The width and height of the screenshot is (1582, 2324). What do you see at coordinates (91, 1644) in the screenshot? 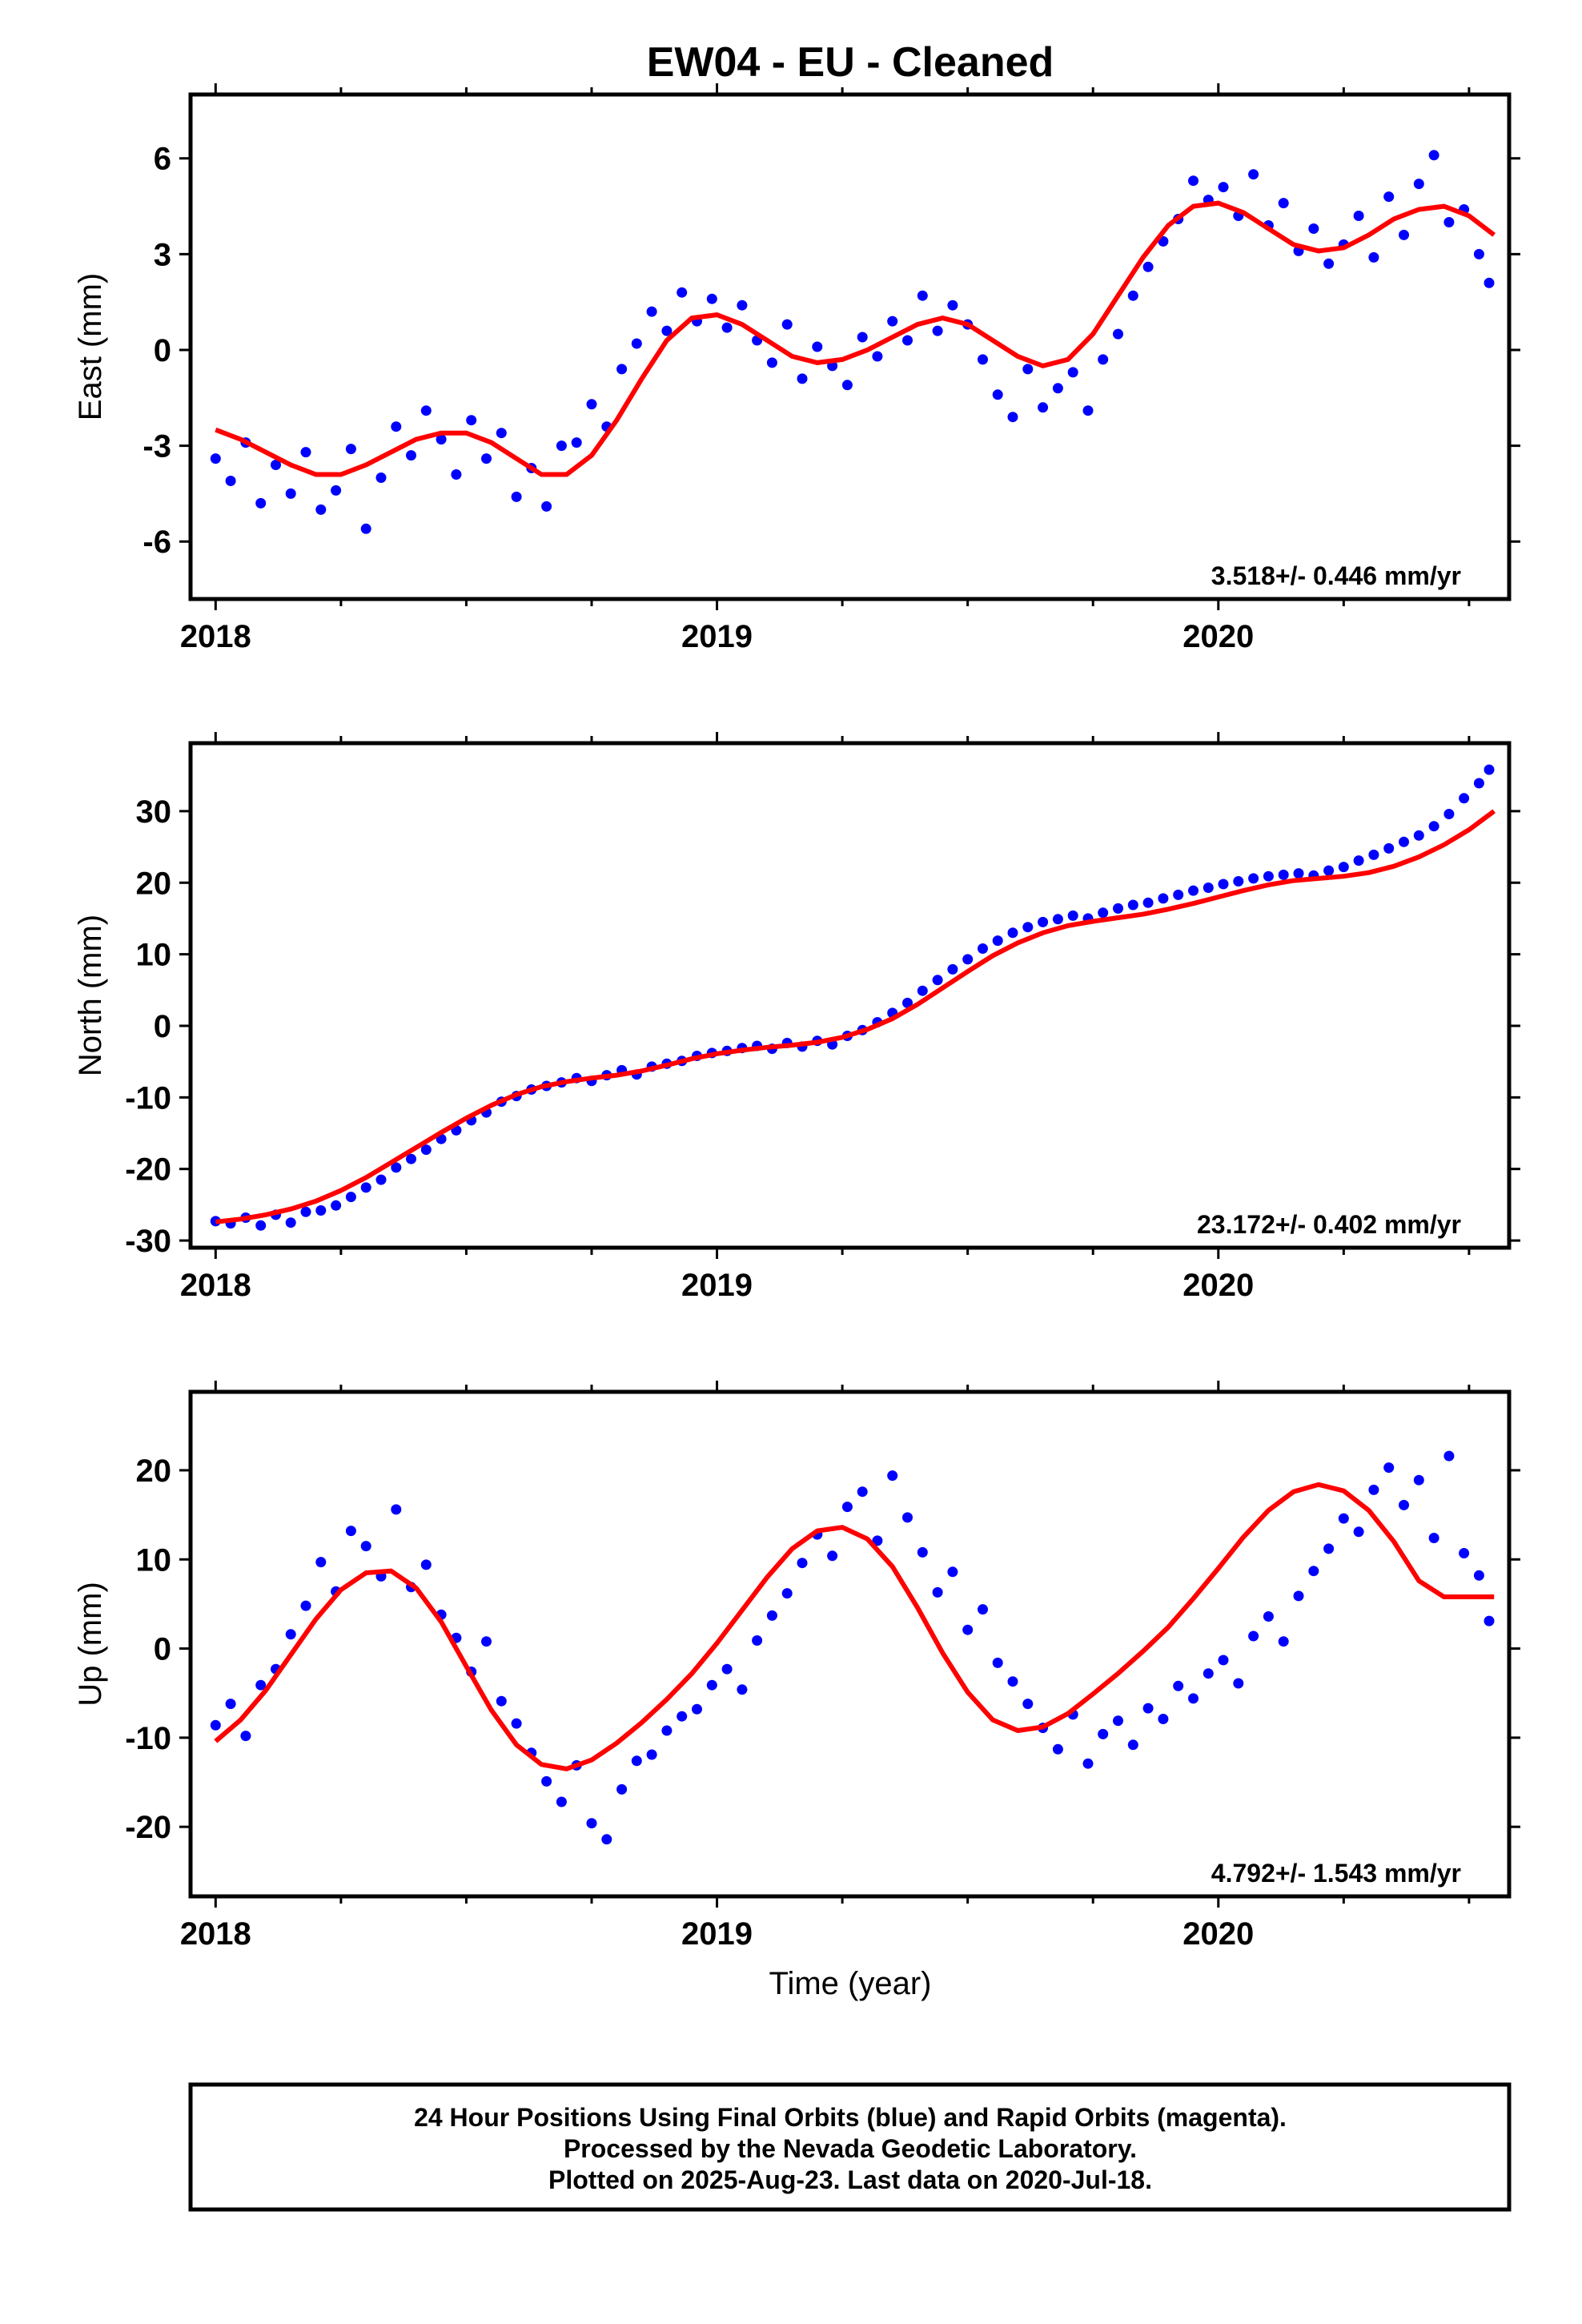
I see `up-axis-label: Up (mm)` at bounding box center [91, 1644].